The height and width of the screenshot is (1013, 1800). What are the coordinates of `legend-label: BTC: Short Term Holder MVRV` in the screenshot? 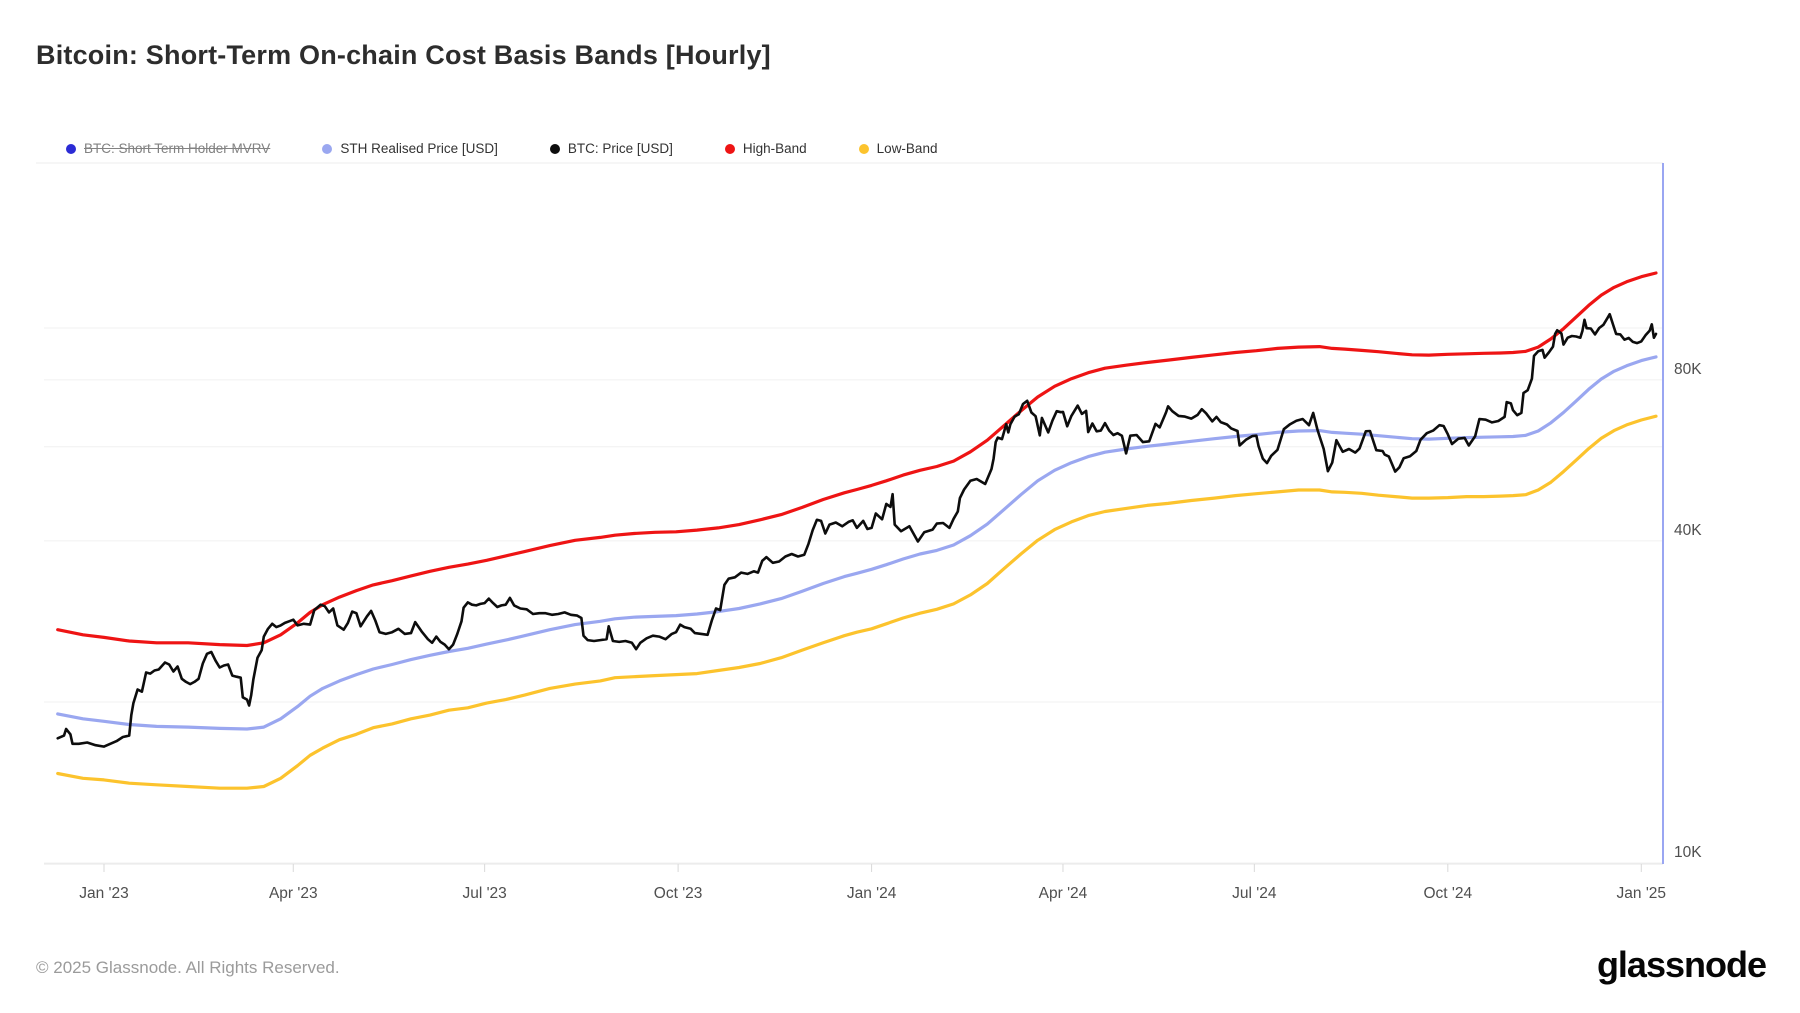 It's located at (177, 148).